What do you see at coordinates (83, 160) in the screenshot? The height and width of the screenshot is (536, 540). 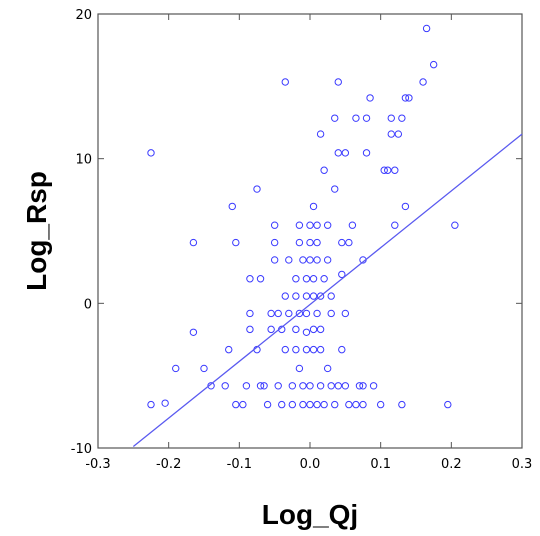 I see `y-tick-label: 10` at bounding box center [83, 160].